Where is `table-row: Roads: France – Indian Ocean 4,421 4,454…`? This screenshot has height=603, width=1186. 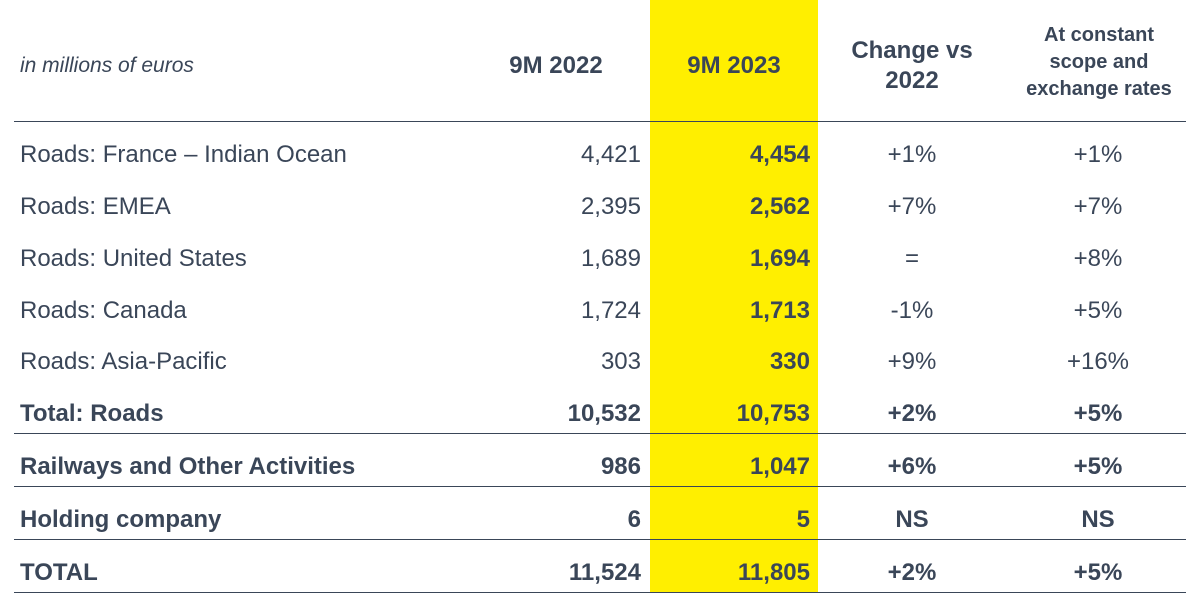
table-row: Roads: France – Indian Ocean 4,421 4,454… is located at coordinates (600, 155).